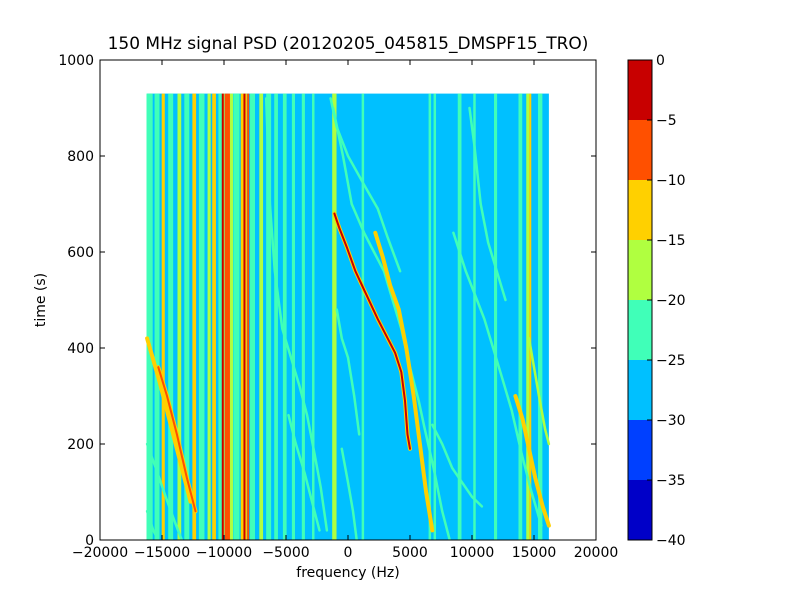 The image size is (800, 604). Describe the element at coordinates (671, 361) in the screenshot. I see `colorbar-tick-label: −25` at that location.